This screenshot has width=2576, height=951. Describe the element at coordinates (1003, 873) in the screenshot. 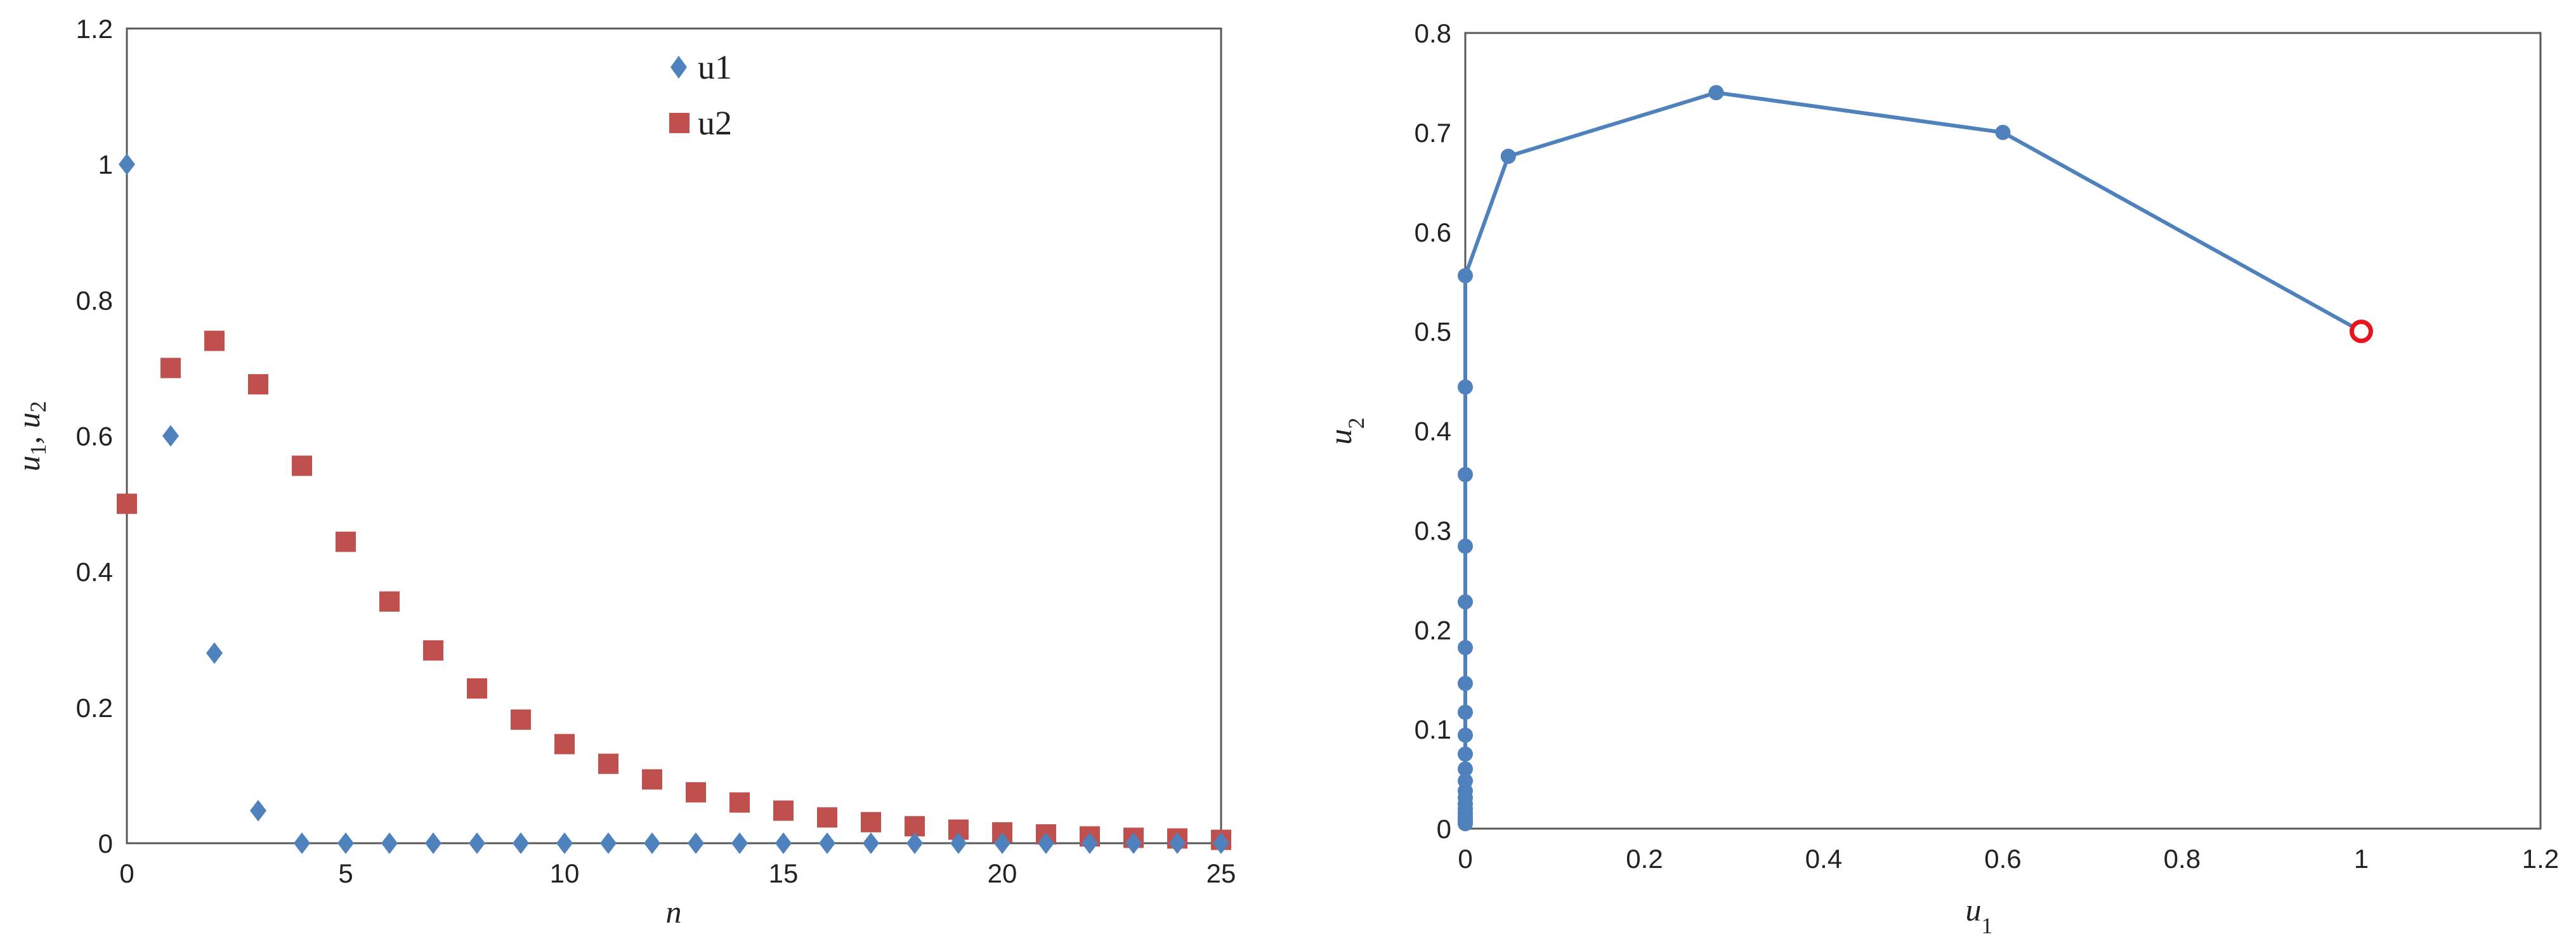

I see `left-x-tick-label: 20` at that location.